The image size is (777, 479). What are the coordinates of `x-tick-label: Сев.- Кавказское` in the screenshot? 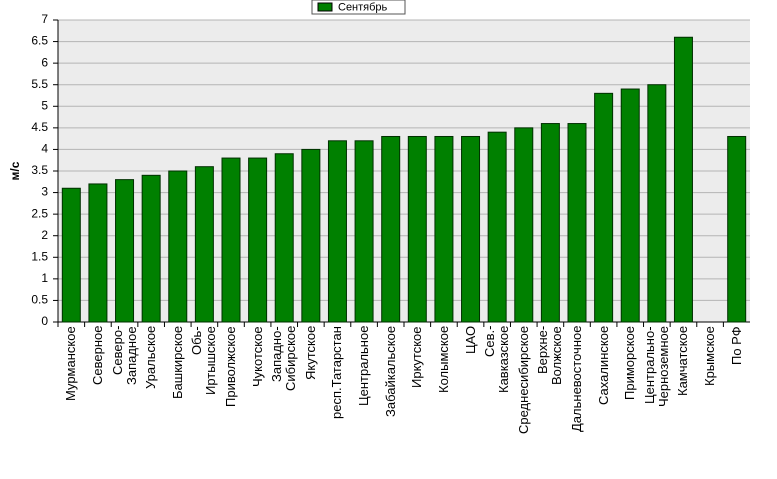 It's located at (497, 360).